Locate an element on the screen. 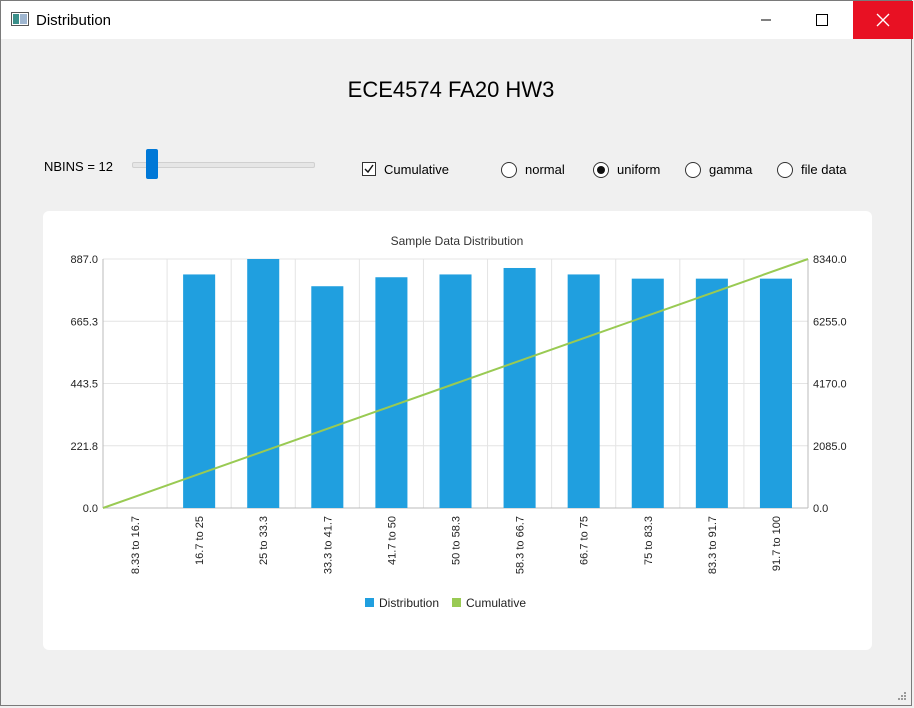 Image resolution: width=914 pixels, height=708 pixels. minimize-icon is located at coordinates (766, 20).